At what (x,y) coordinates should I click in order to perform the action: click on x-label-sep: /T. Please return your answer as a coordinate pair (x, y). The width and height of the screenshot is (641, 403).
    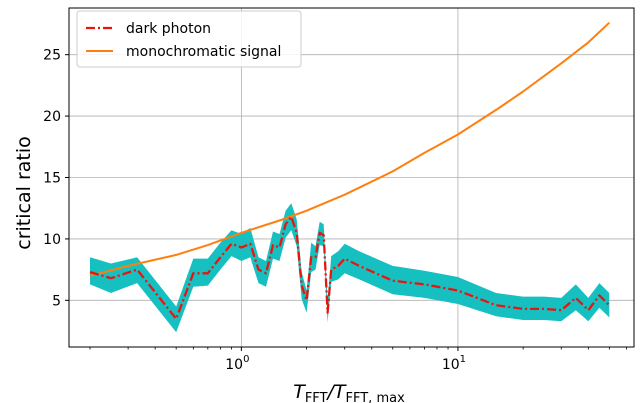
    Looking at the image, I should click on (336, 392).